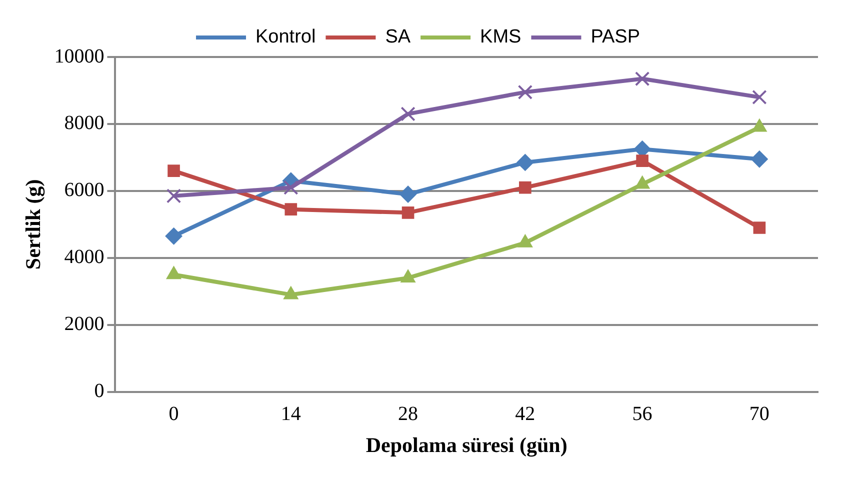 This screenshot has height=486, width=851. Describe the element at coordinates (290, 414) in the screenshot. I see `x-tick-label: 14` at that location.